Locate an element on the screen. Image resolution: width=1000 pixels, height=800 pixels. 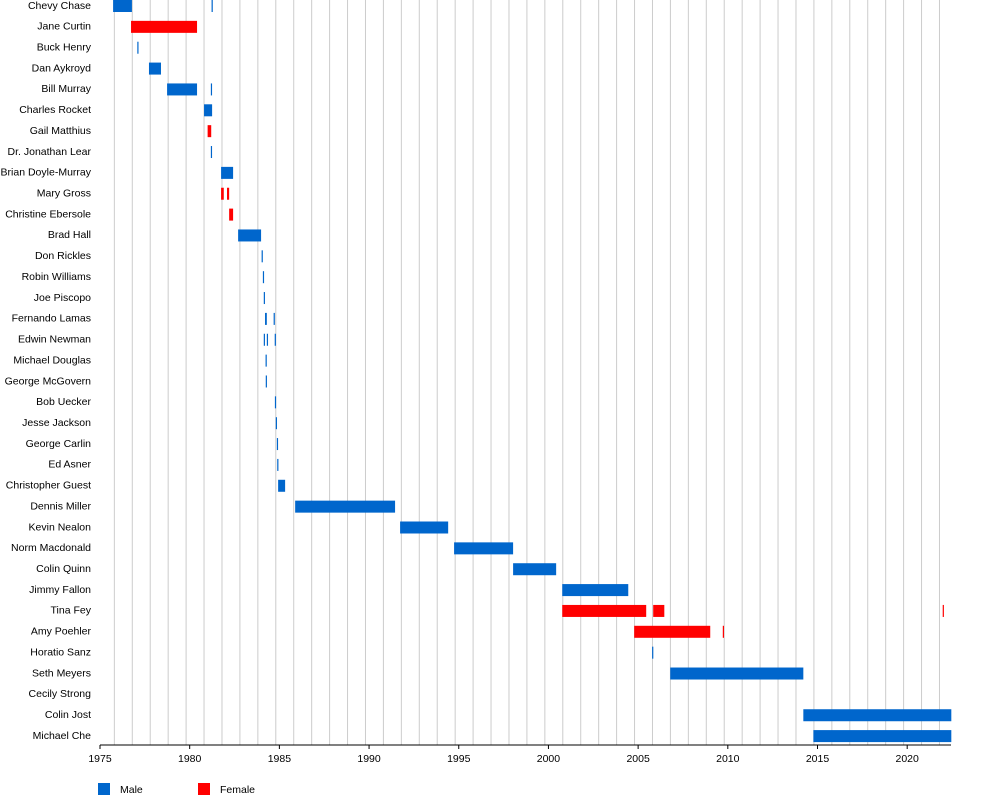
x-tick-label: 2015 is located at coordinates (818, 759).